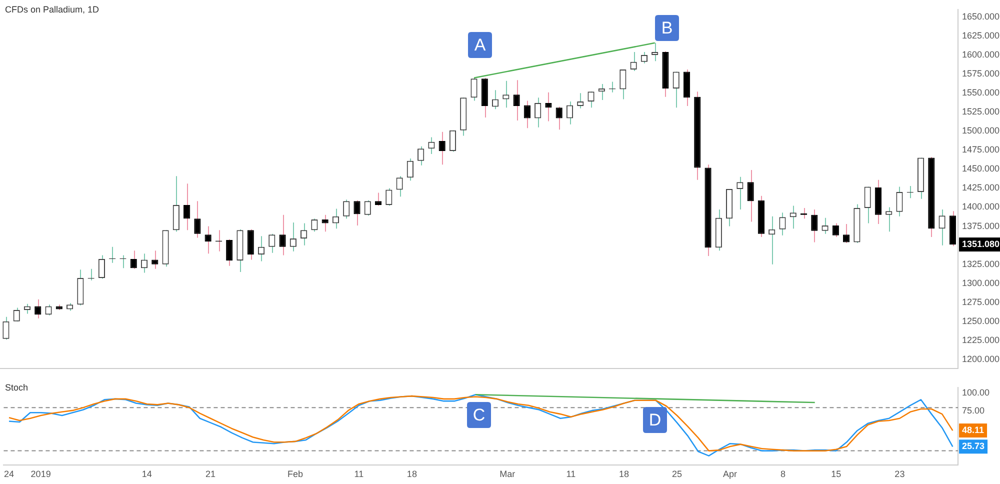  I want to click on y-tick-label: 1500.000, so click(981, 131).